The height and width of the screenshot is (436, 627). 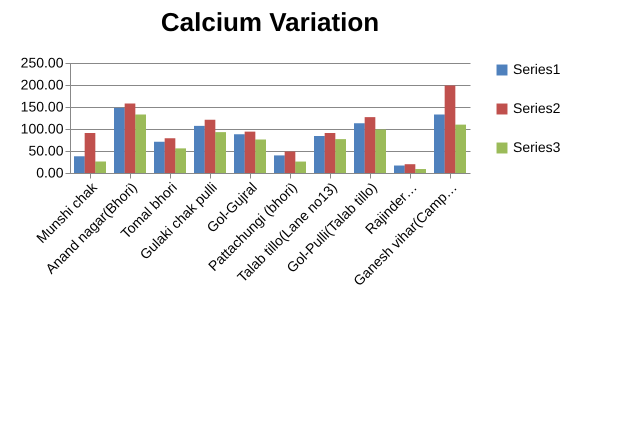 I want to click on legend-label: Series1, so click(x=537, y=69).